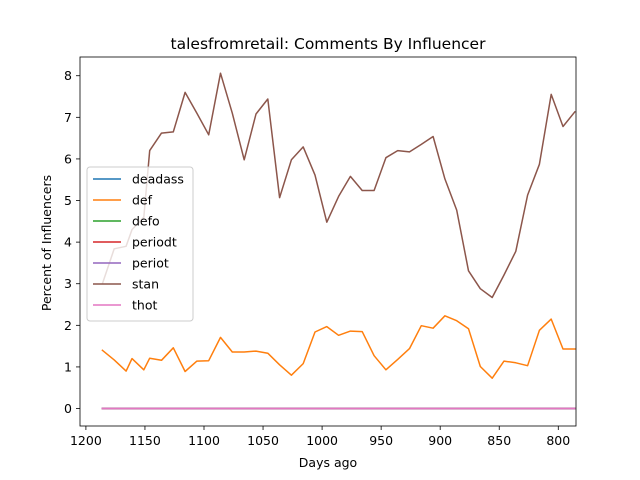 The width and height of the screenshot is (640, 480). I want to click on legend-label-defo: defo, so click(146, 221).